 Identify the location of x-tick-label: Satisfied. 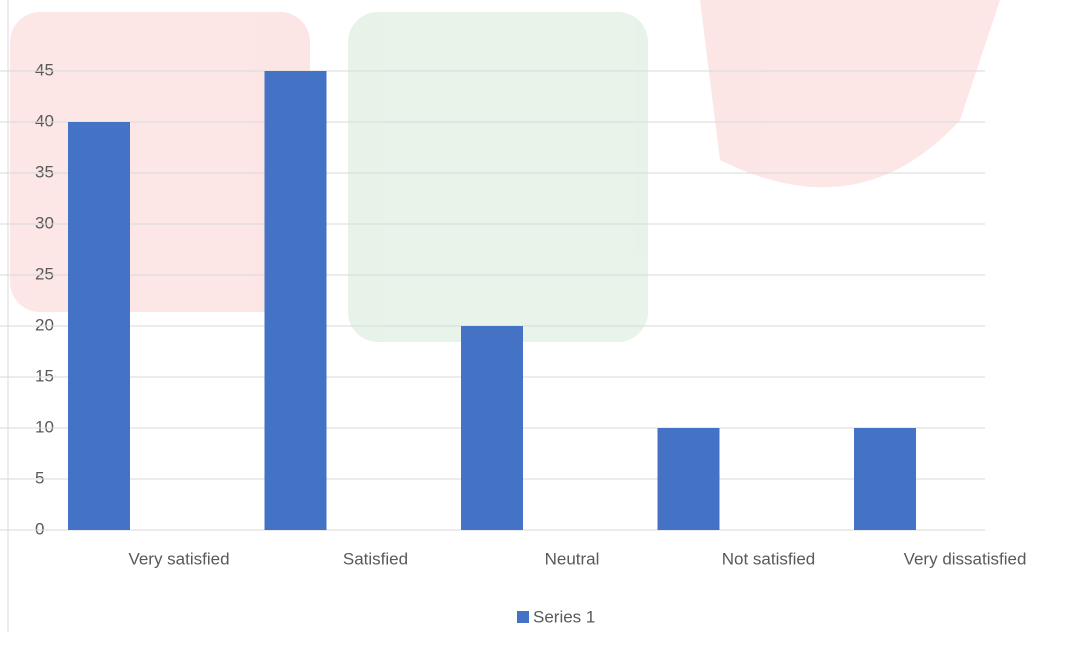
(375, 558).